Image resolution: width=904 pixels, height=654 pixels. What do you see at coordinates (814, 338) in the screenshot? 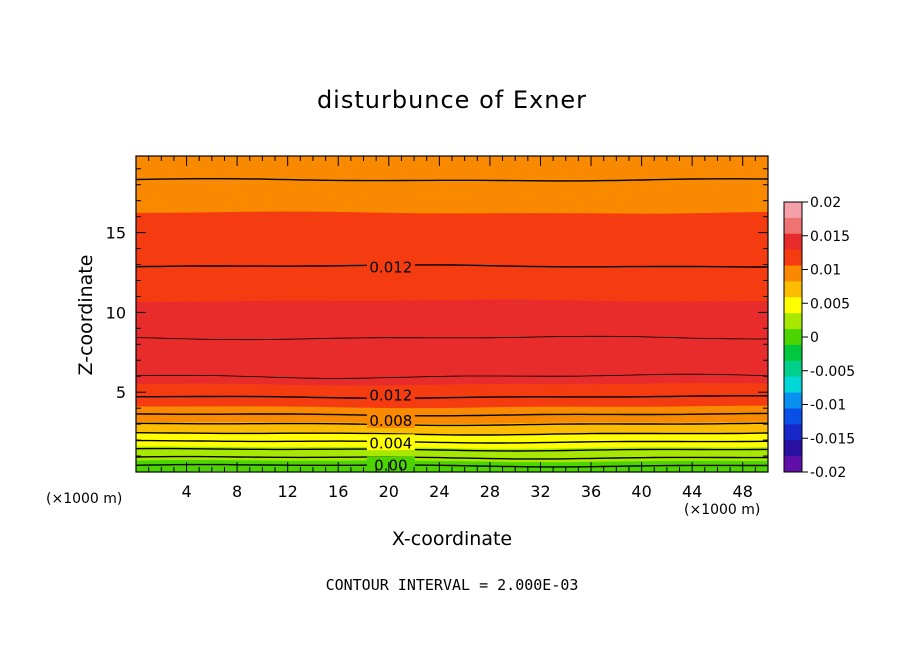
I see `colorbar-tick-label: 0` at bounding box center [814, 338].